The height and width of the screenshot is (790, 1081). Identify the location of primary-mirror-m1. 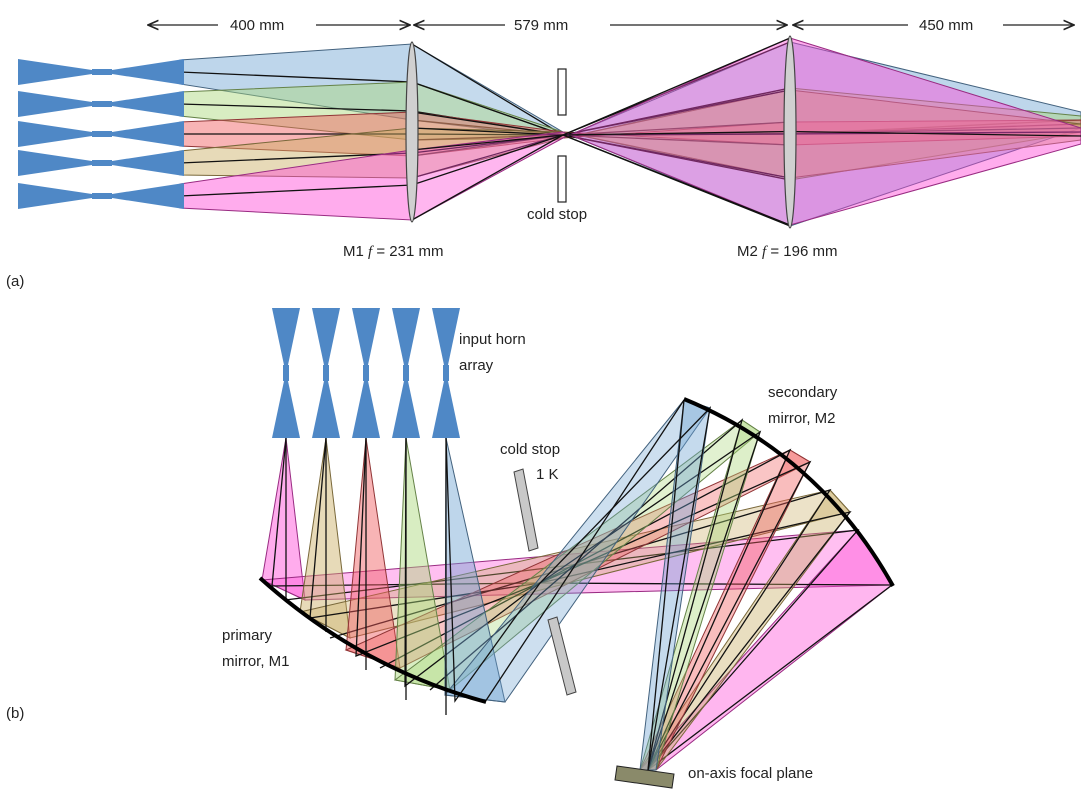
(372, 640).